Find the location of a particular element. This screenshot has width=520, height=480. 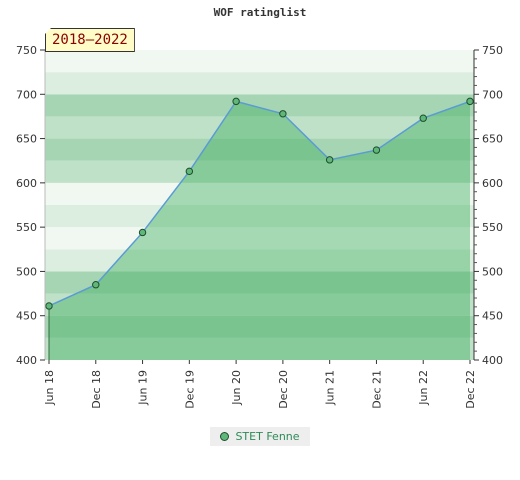

x-tick-label: Jun 19 is located at coordinates (143, 388).